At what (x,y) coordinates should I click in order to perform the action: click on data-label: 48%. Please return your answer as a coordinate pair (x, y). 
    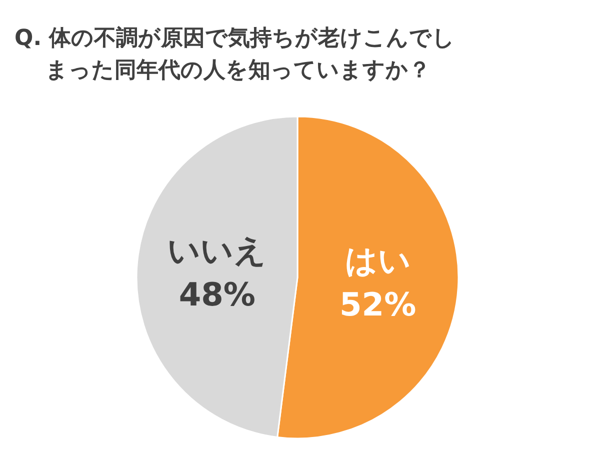
    Looking at the image, I should click on (217, 294).